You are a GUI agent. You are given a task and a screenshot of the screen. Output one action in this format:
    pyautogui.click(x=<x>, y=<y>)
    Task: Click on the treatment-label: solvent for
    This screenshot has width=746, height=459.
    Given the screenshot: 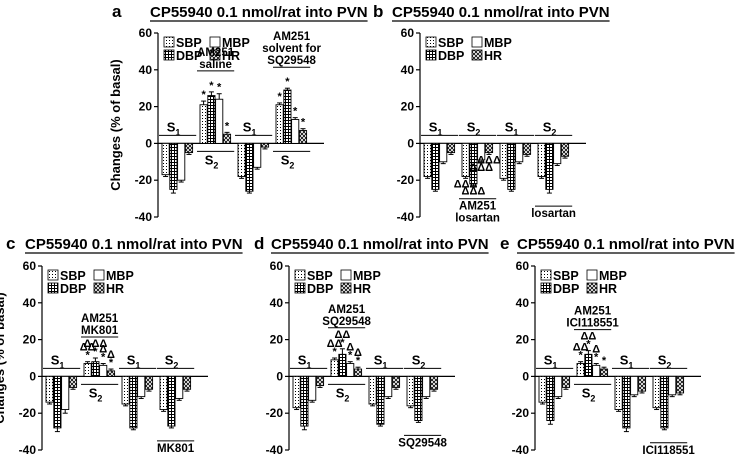 What is the action you would take?
    pyautogui.click(x=291, y=49)
    